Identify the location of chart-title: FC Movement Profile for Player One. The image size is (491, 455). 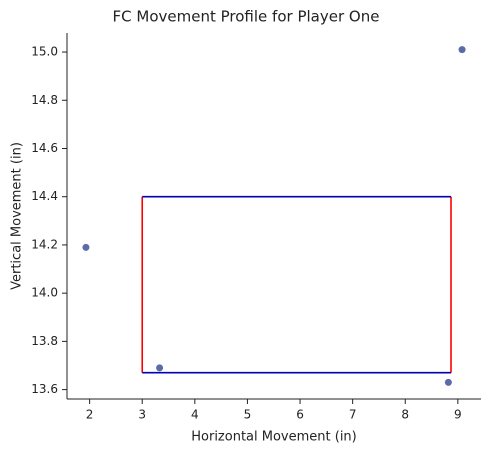
(246, 17).